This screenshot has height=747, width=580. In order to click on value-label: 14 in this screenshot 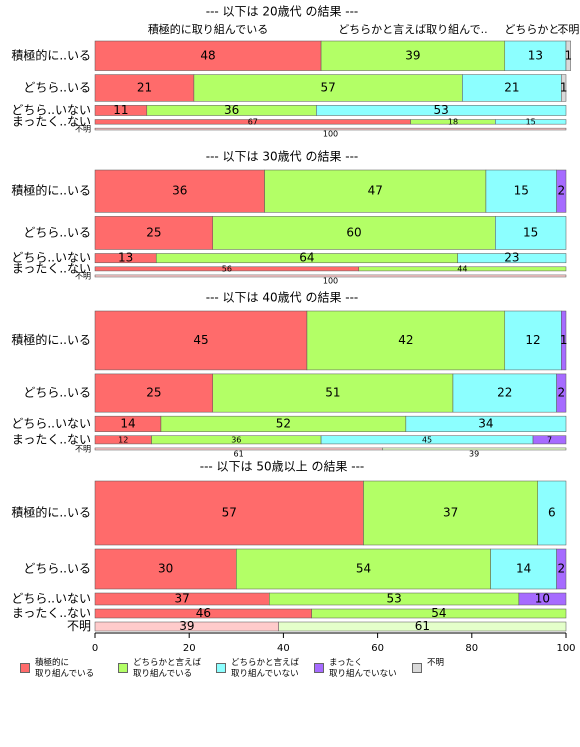, I will do `click(523, 569)`.